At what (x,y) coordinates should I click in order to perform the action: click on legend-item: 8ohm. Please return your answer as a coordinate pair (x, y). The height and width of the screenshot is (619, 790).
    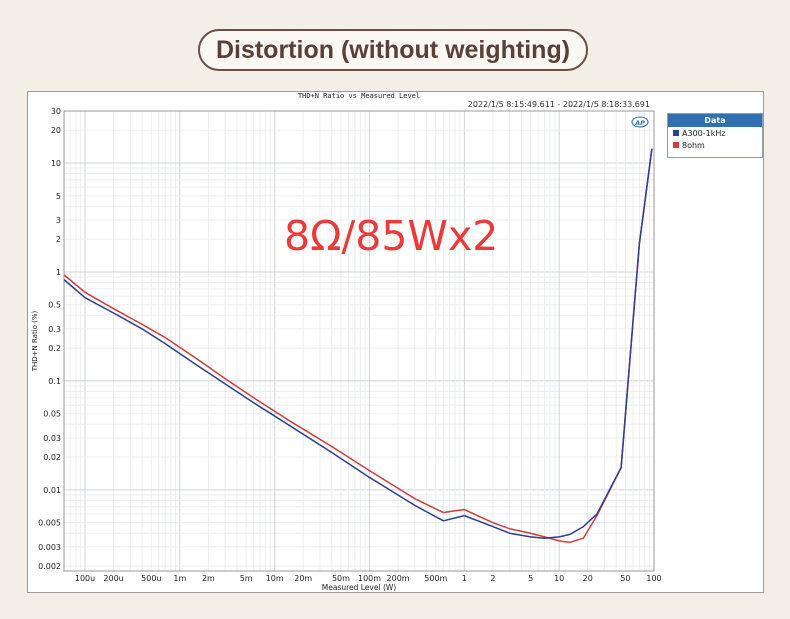
    Looking at the image, I should click on (715, 145).